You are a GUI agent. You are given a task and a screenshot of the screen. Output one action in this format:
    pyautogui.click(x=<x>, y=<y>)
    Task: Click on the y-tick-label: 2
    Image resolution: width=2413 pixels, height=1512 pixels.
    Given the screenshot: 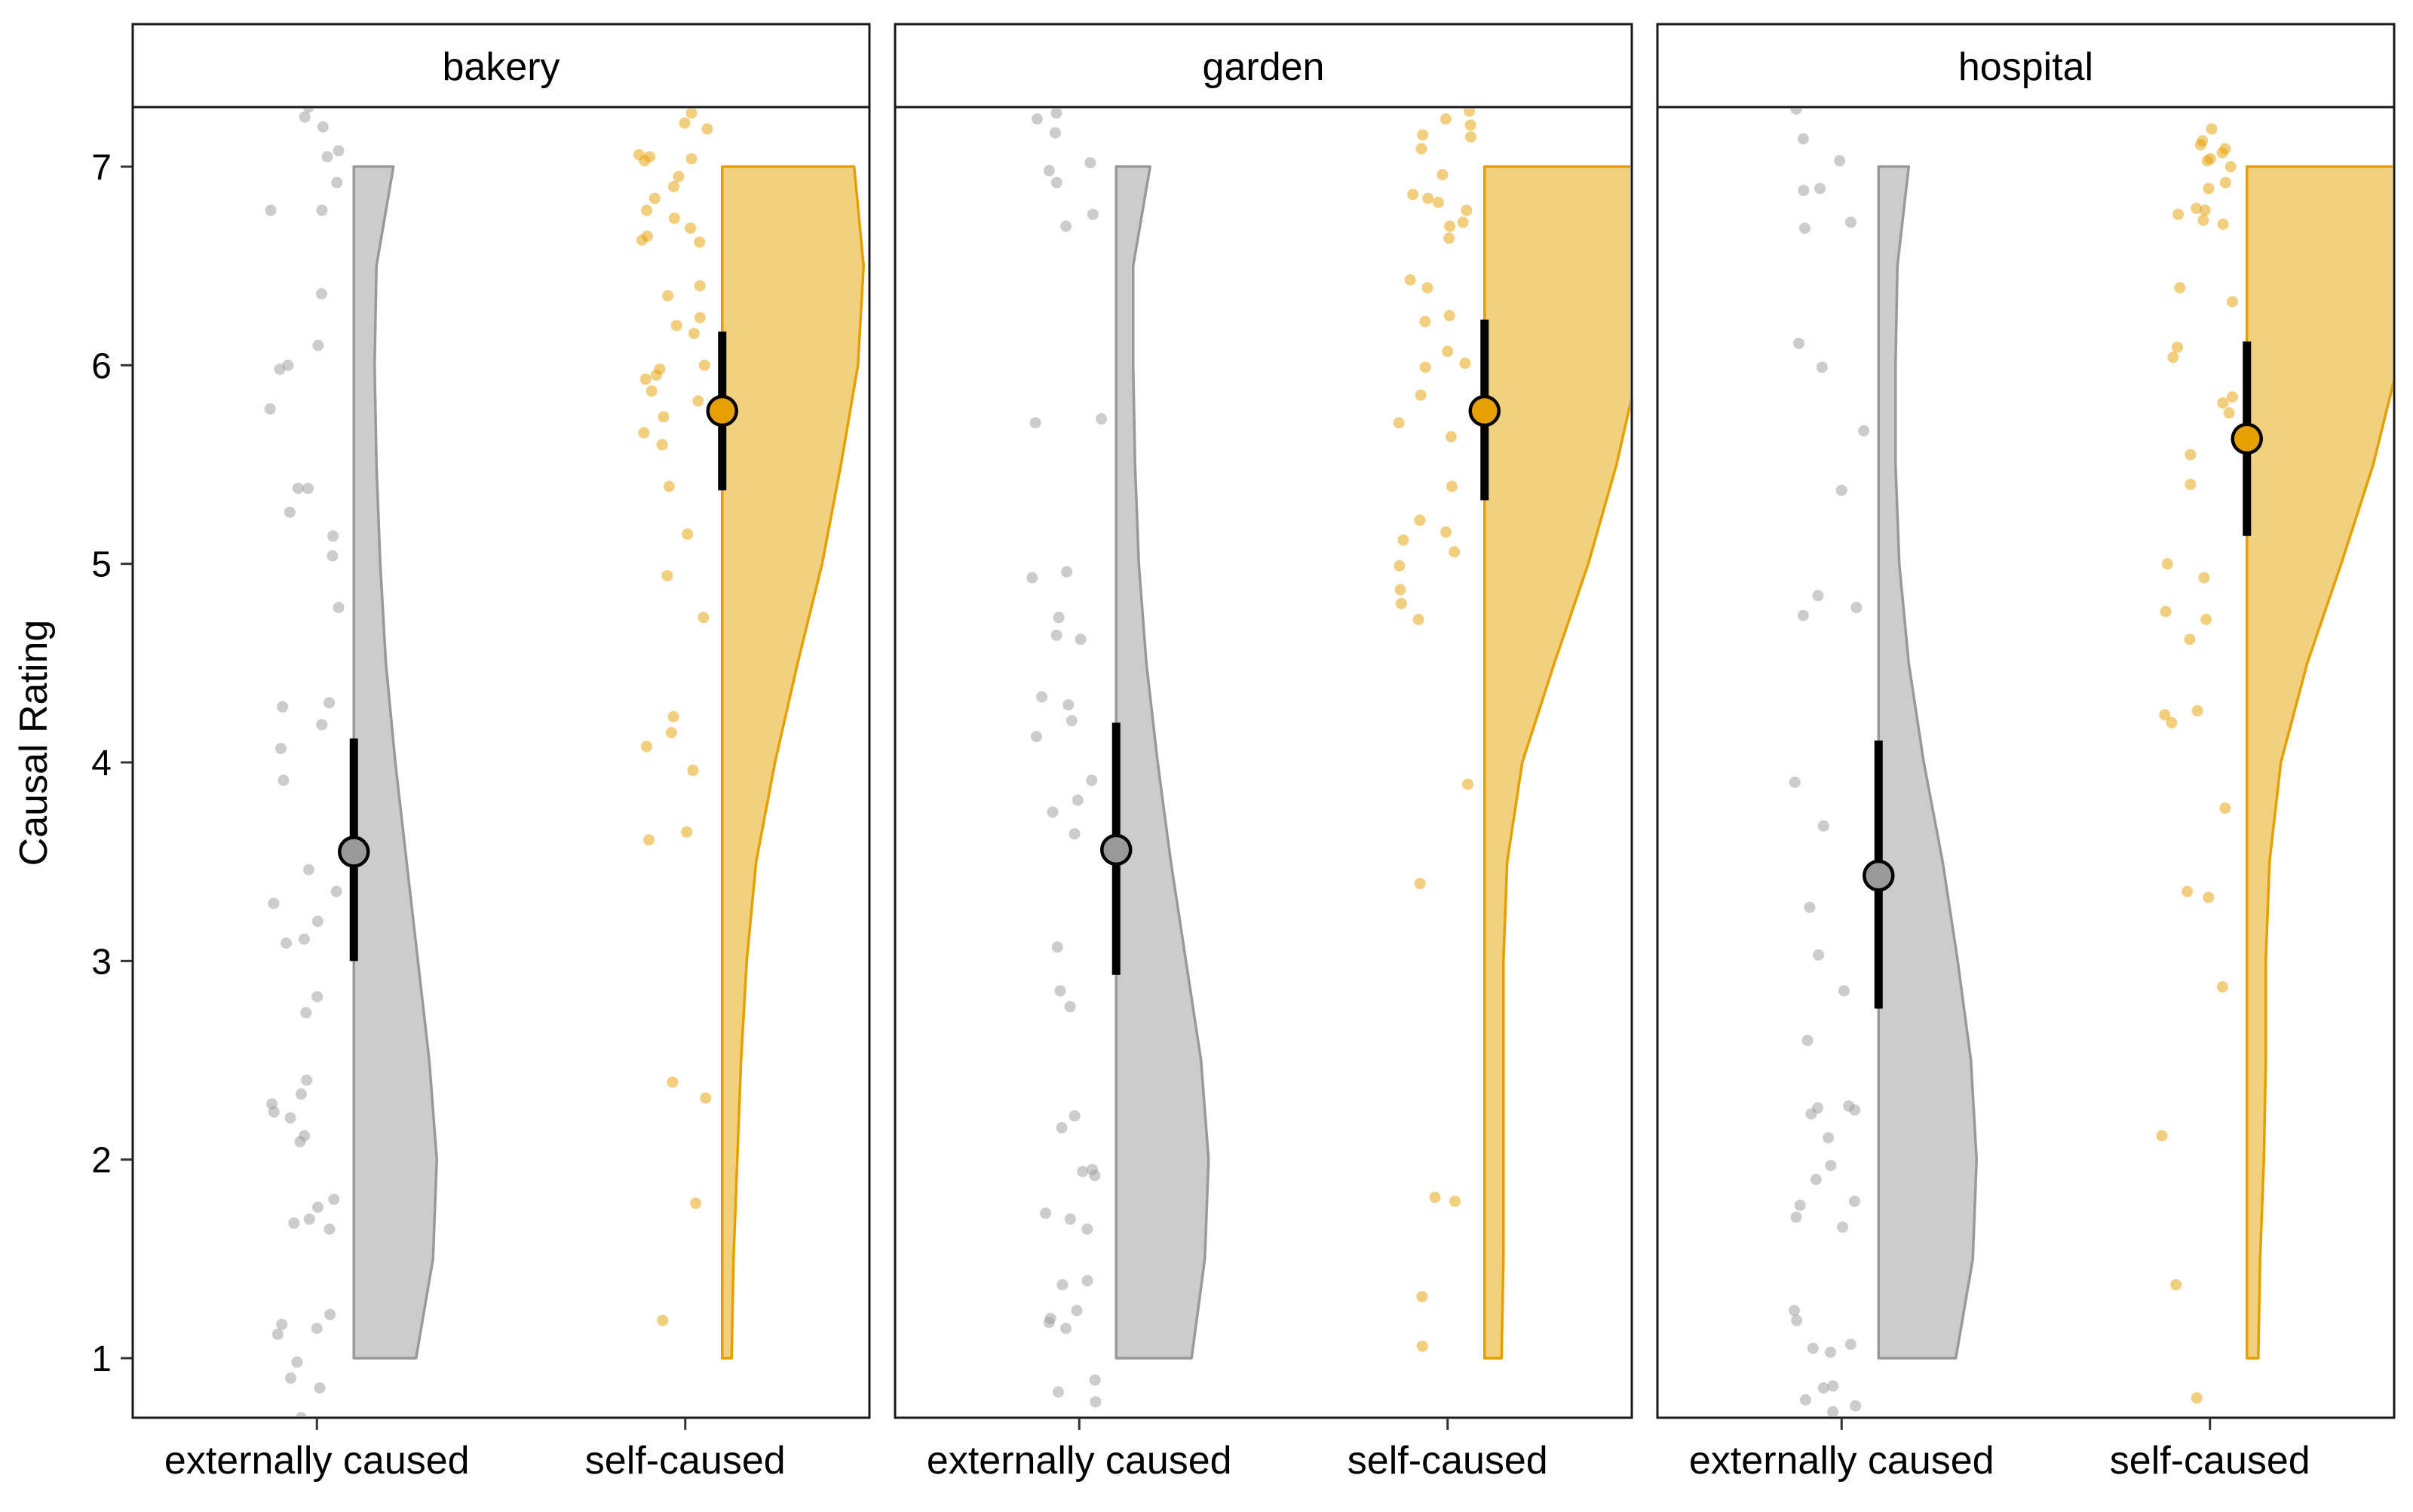 What is the action you would take?
    pyautogui.click(x=101, y=1161)
    